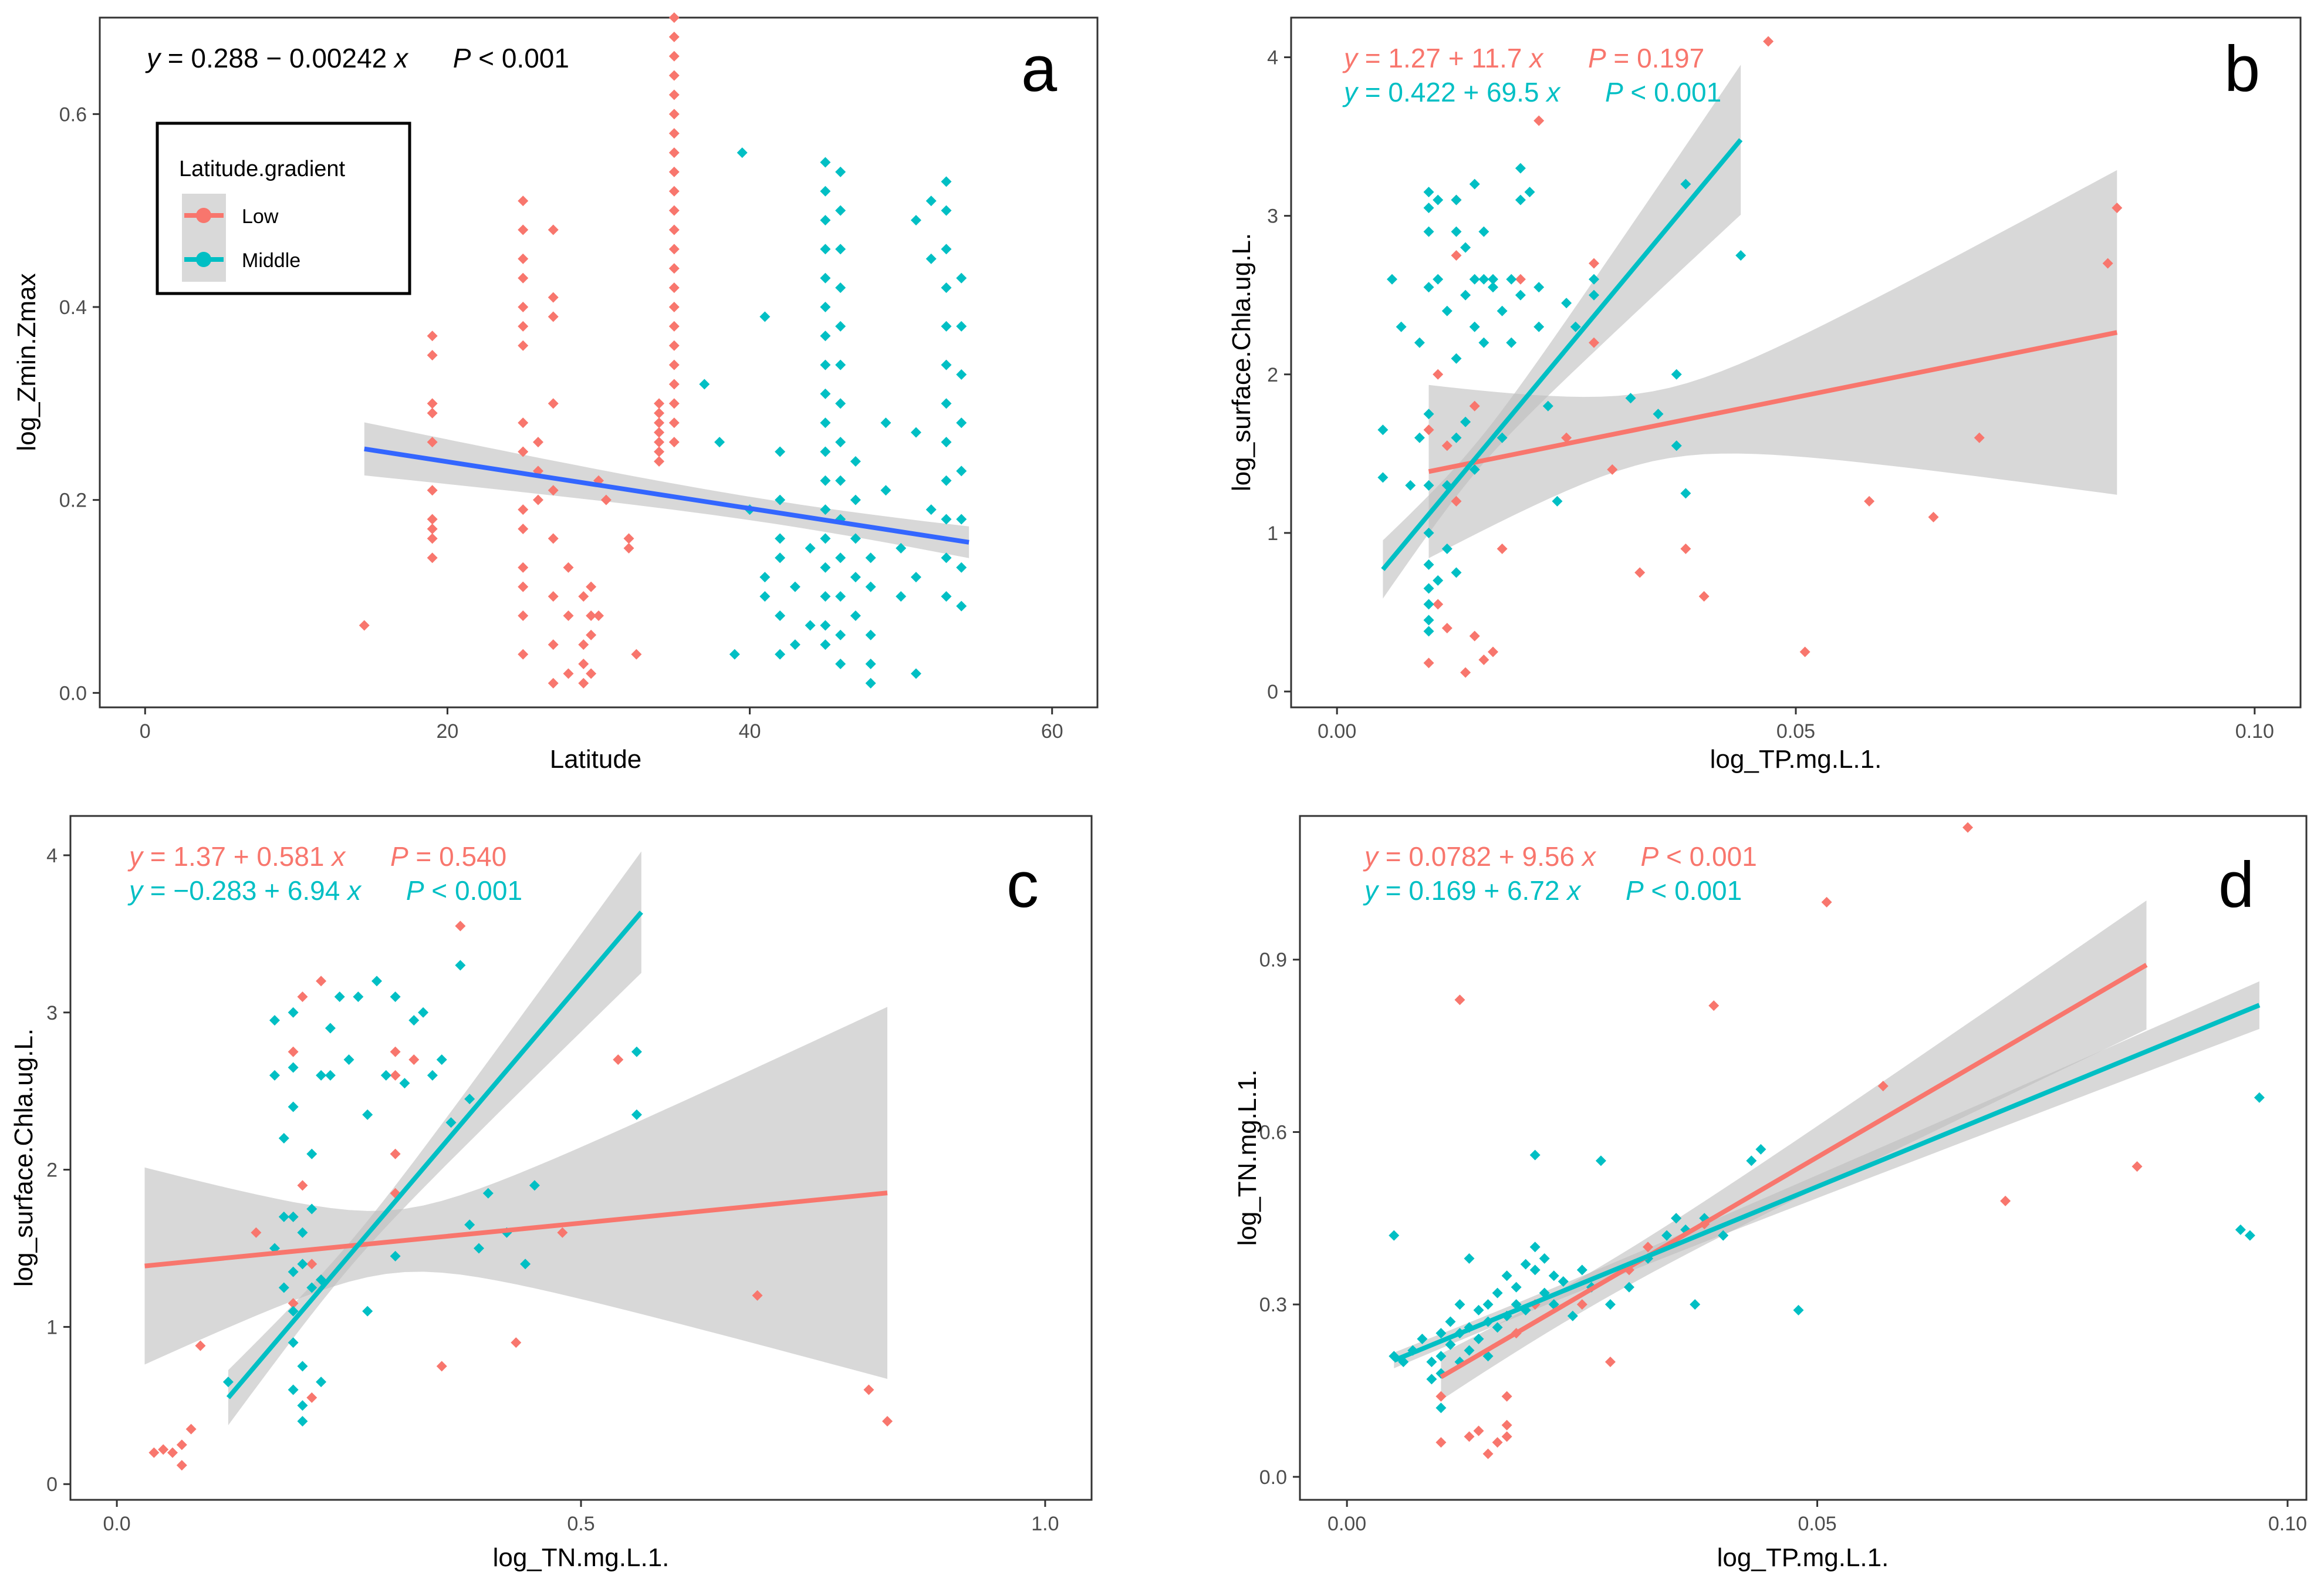 This screenshot has width=2324, height=1592. What do you see at coordinates (1346, 1524) in the screenshot?
I see `x-tick-label: 0.00` at bounding box center [1346, 1524].